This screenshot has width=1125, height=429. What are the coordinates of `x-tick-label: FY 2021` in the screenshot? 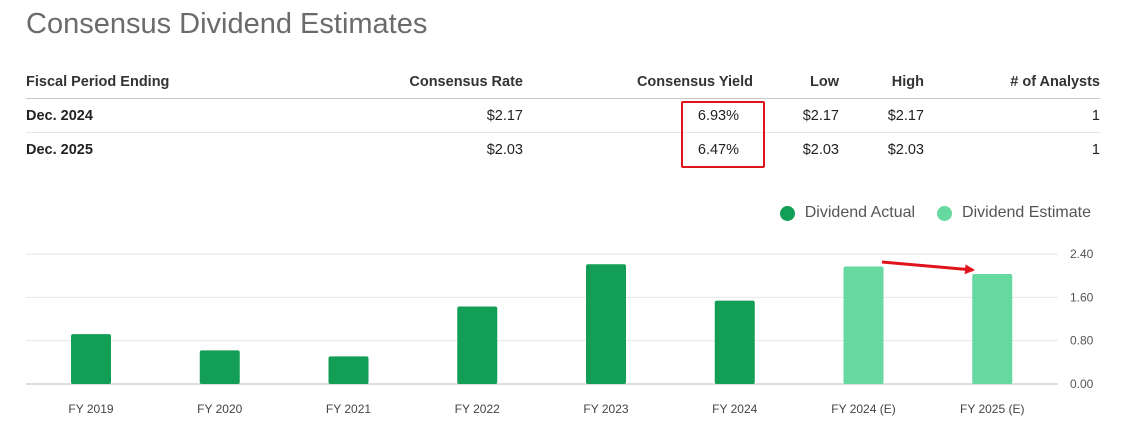 It's located at (348, 409).